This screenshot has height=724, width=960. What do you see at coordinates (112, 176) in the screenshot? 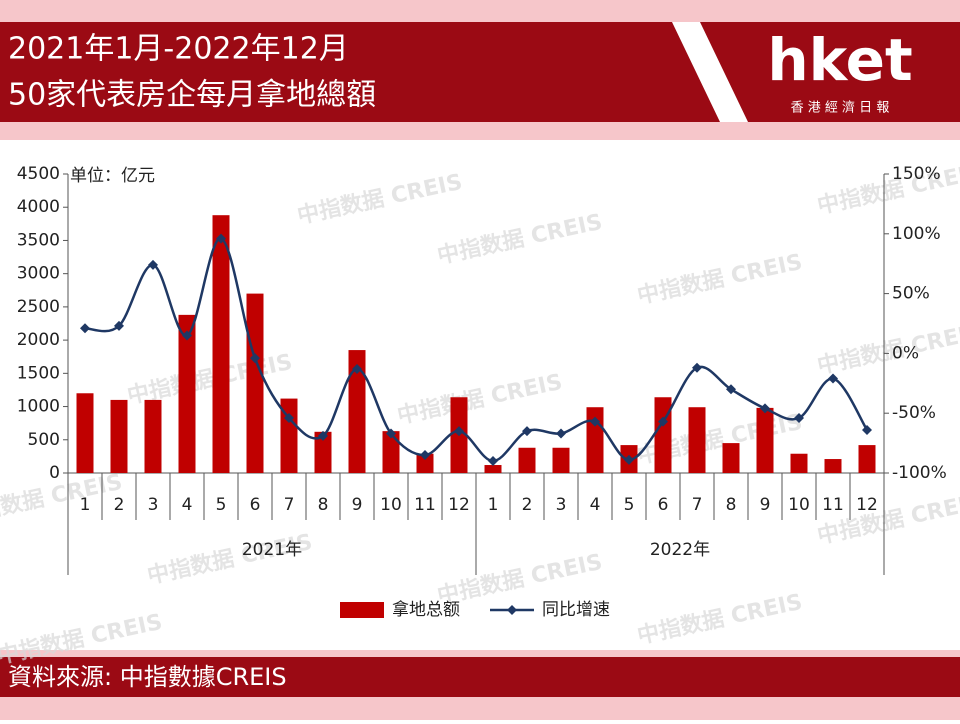
I see `y-axis-label: 单位：亿元` at bounding box center [112, 176].